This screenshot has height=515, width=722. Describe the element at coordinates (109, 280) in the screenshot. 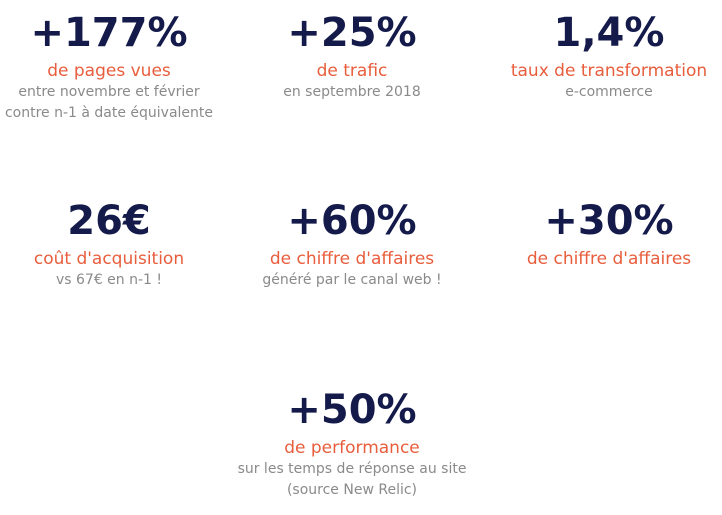

I see `stat-description: vs 67€ en n-1 !` at that location.